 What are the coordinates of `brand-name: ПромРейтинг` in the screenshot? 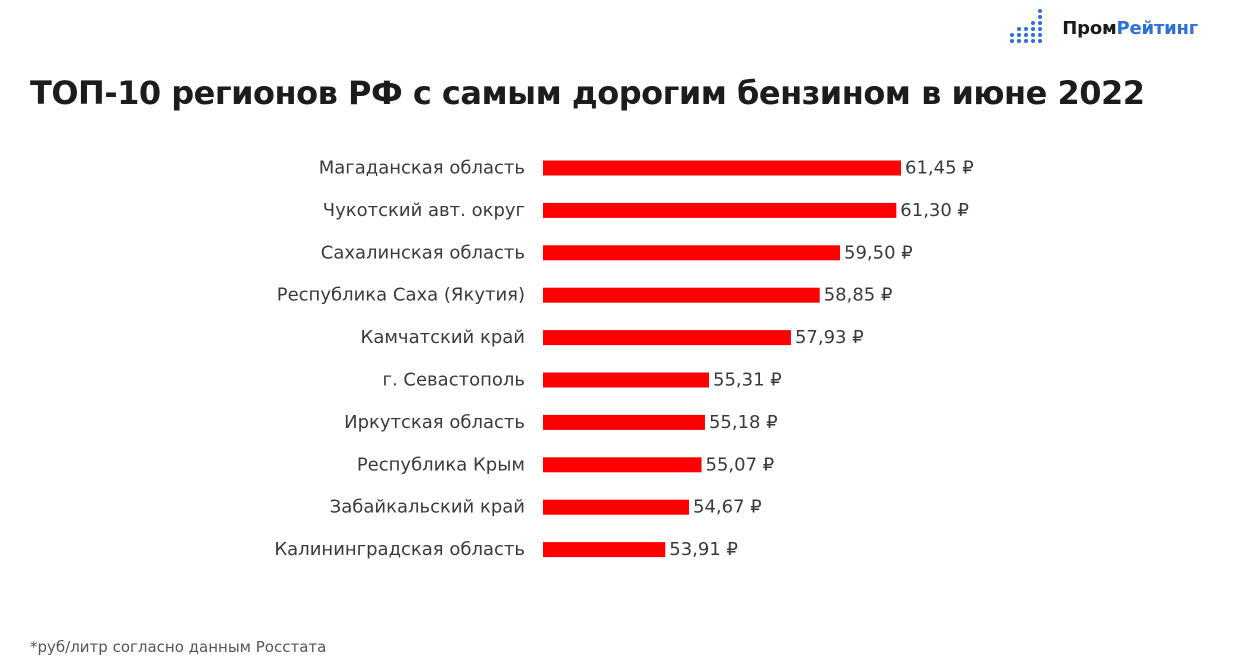 It's located at (1130, 28).